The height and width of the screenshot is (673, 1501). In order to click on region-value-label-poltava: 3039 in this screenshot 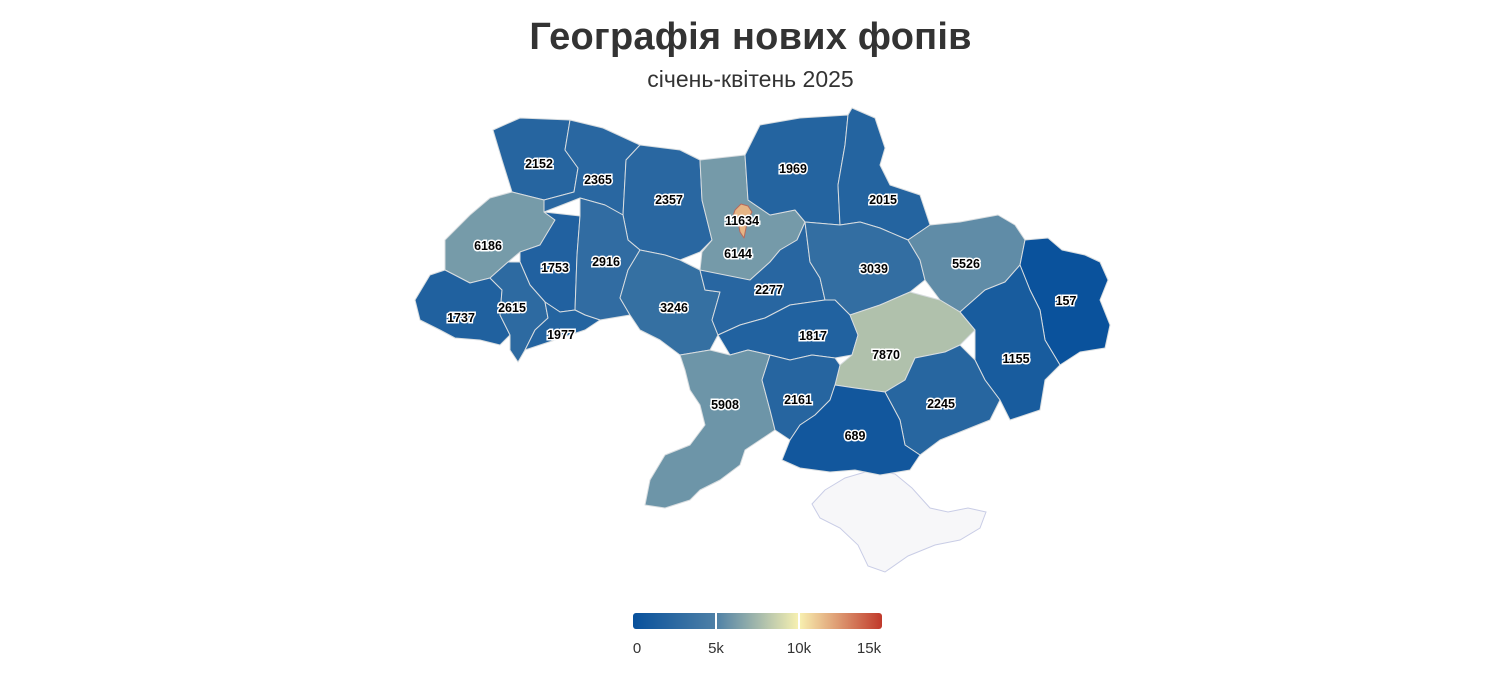, I will do `click(874, 269)`.